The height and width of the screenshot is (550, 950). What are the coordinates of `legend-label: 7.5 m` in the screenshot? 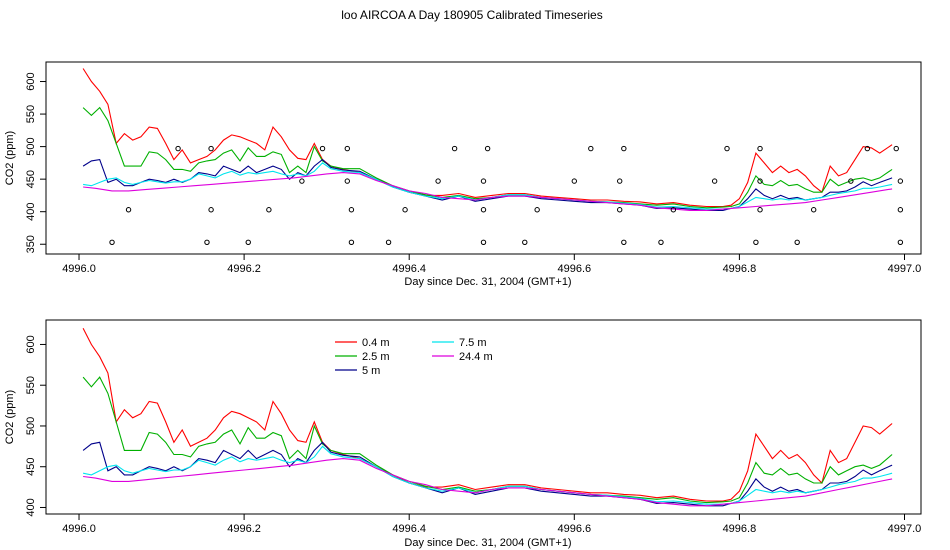 It's located at (473, 343).